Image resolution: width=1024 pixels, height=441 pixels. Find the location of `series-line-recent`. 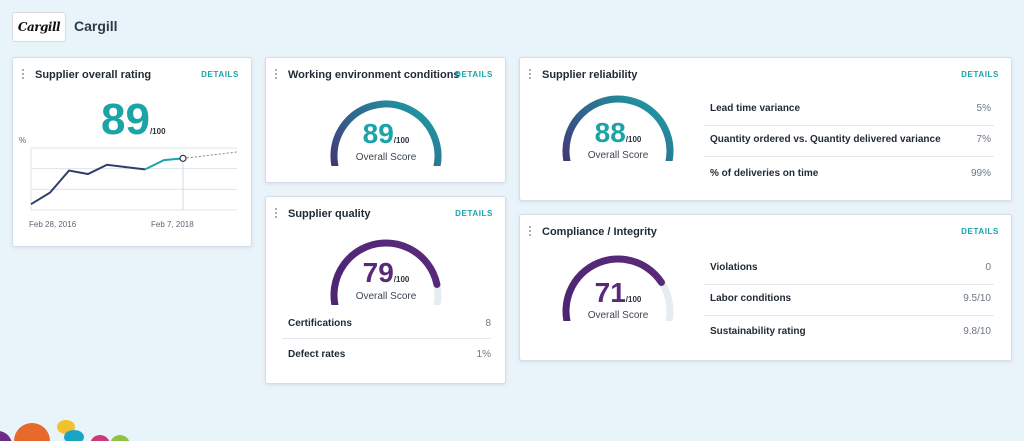

series-line-recent is located at coordinates (164, 164).